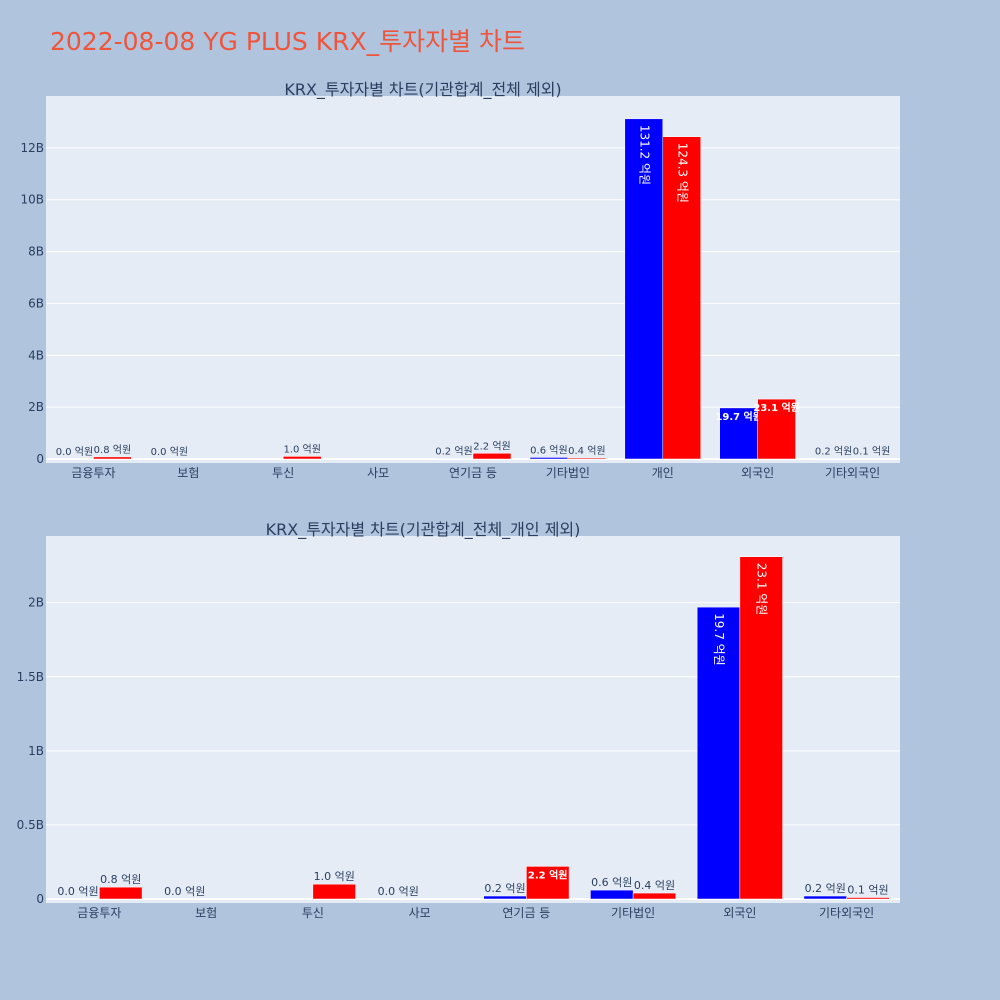  What do you see at coordinates (663, 473) in the screenshot?
I see `x-tick-label: 개인` at bounding box center [663, 473].